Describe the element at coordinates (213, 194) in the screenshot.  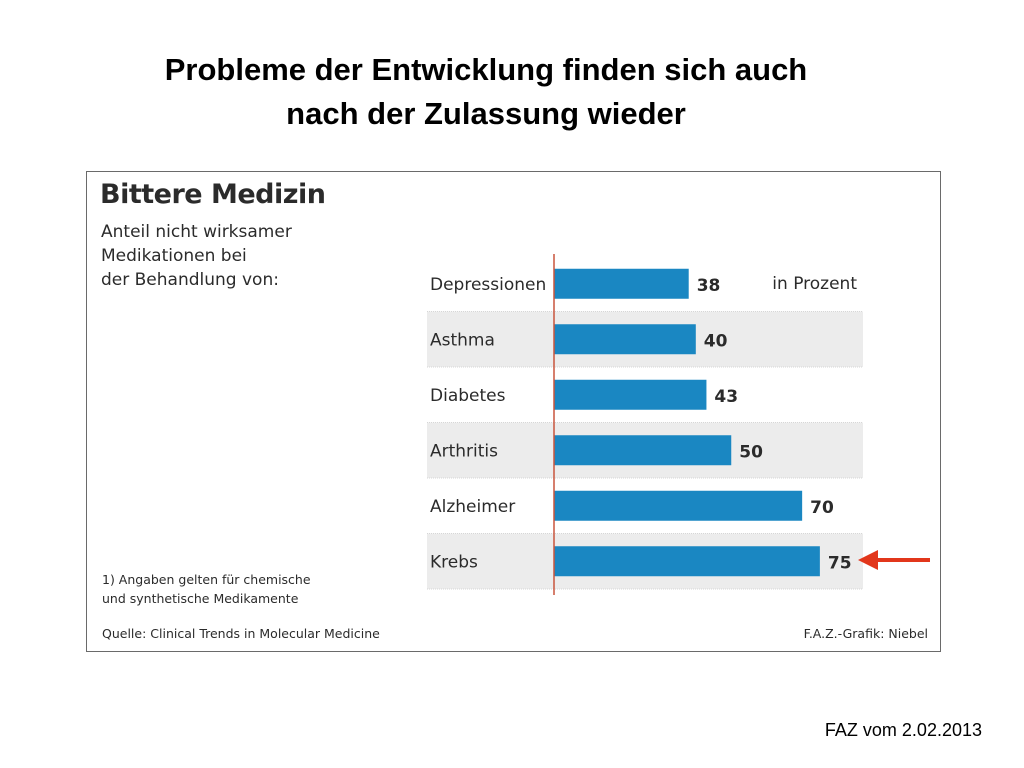
I see `chart-title: Bittere Medizin` at that location.